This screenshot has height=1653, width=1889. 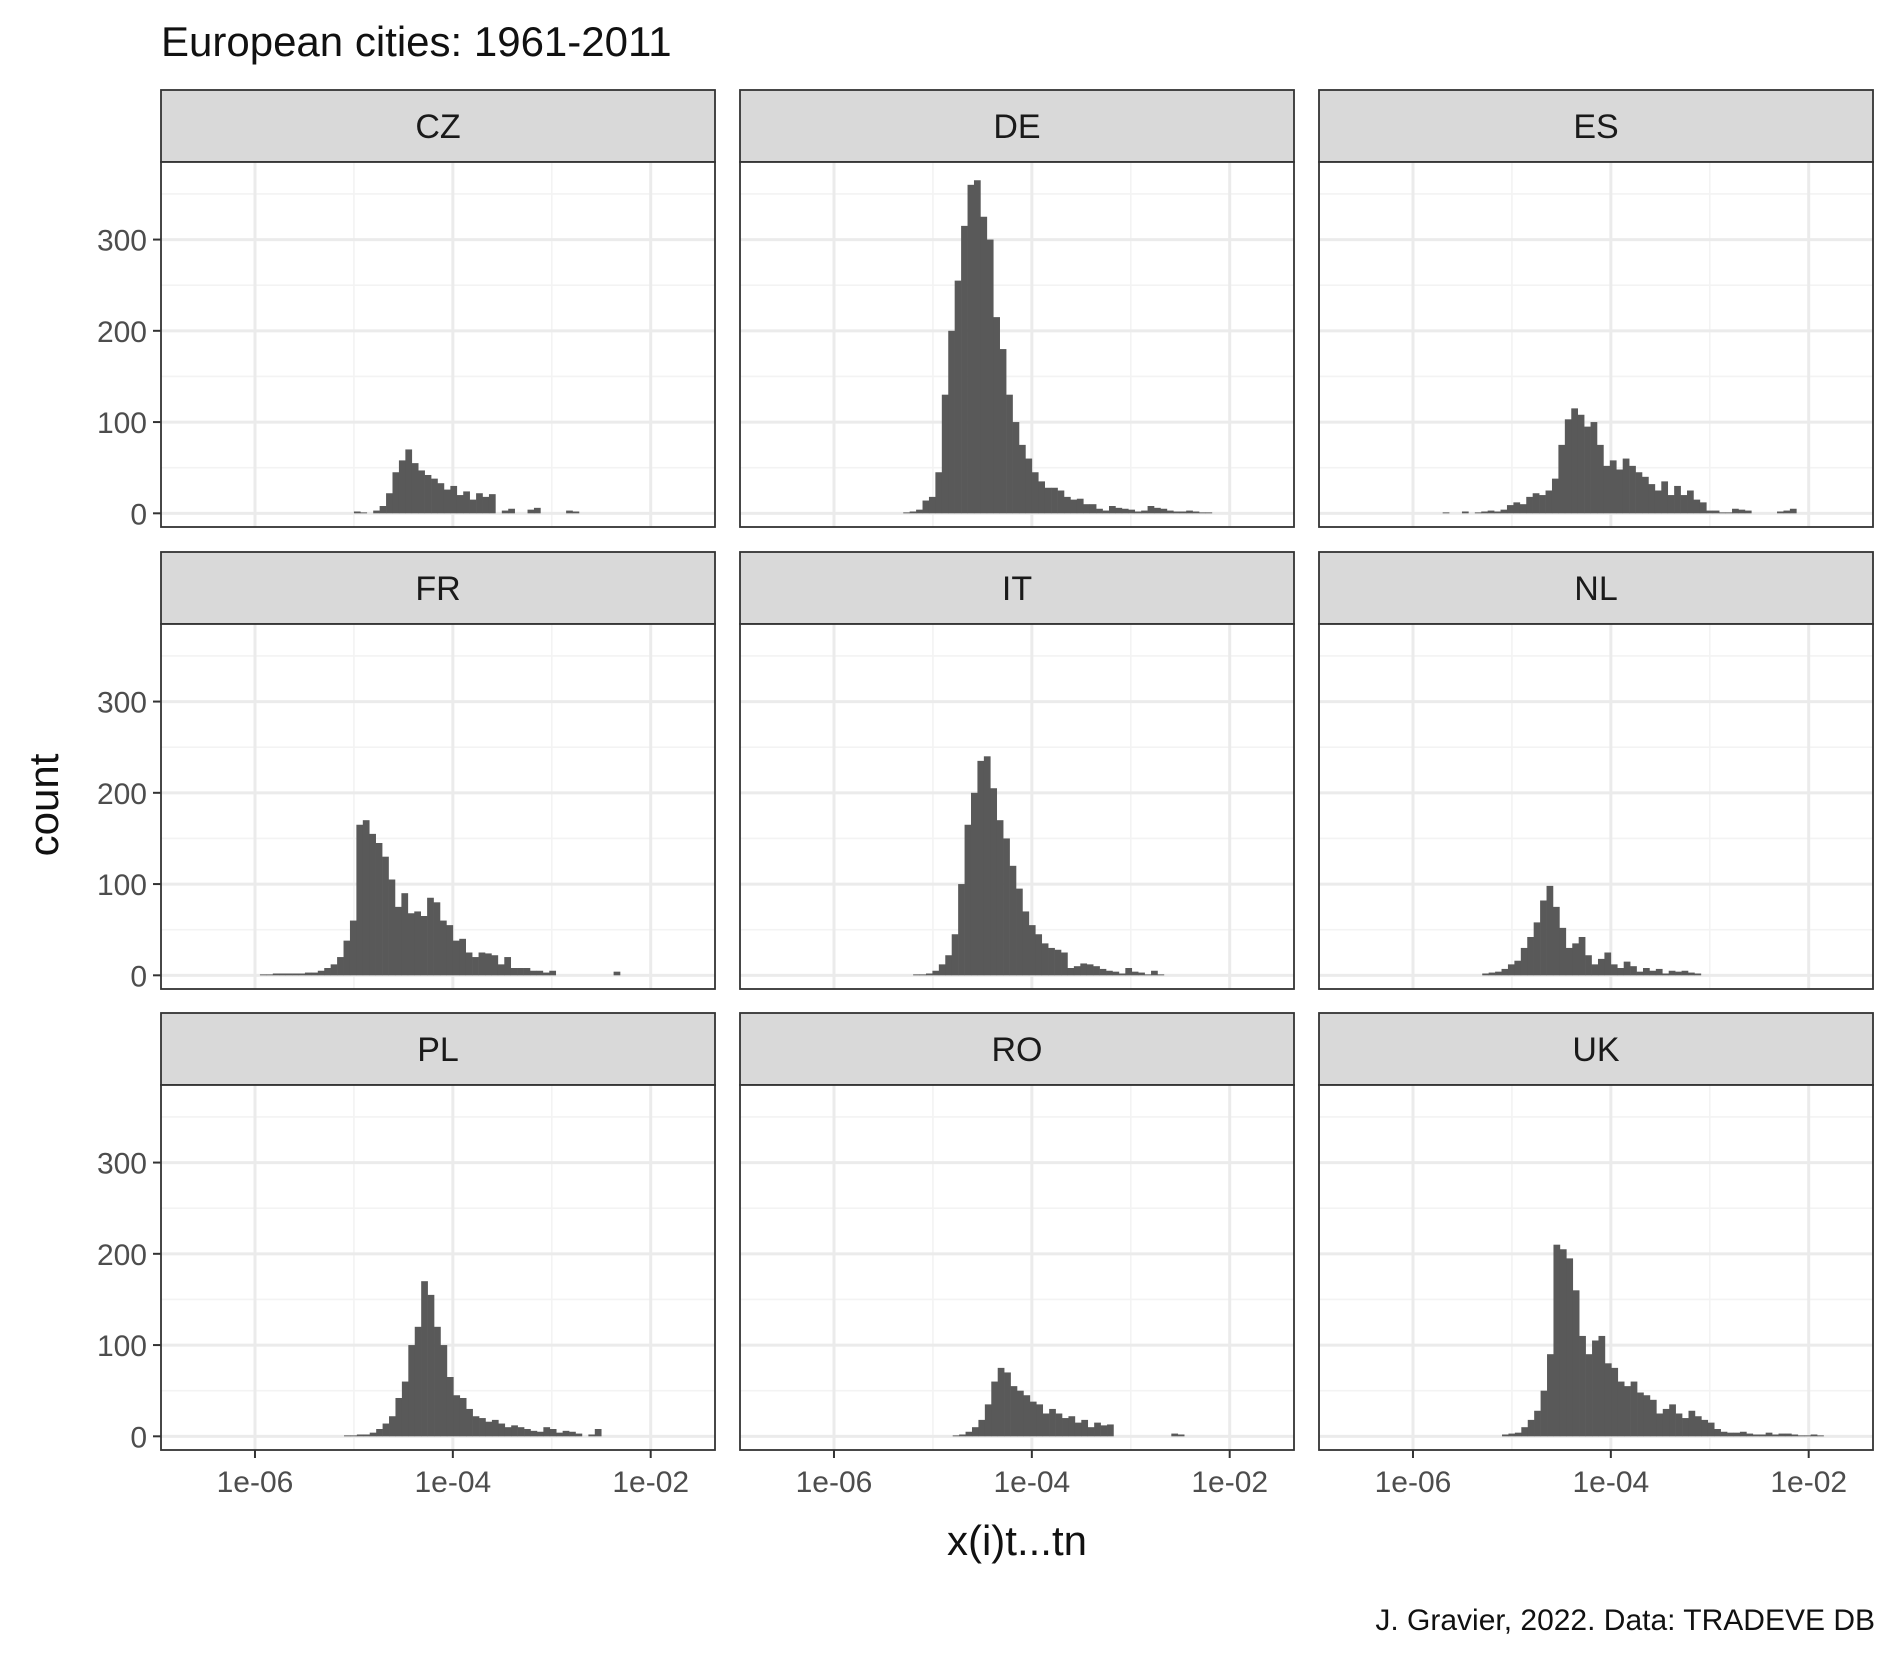 What do you see at coordinates (406, 1255) in the screenshot?
I see `facet-panel-pl: PL 0 100 200 300 1e-06 1e-04 1e-02` at bounding box center [406, 1255].